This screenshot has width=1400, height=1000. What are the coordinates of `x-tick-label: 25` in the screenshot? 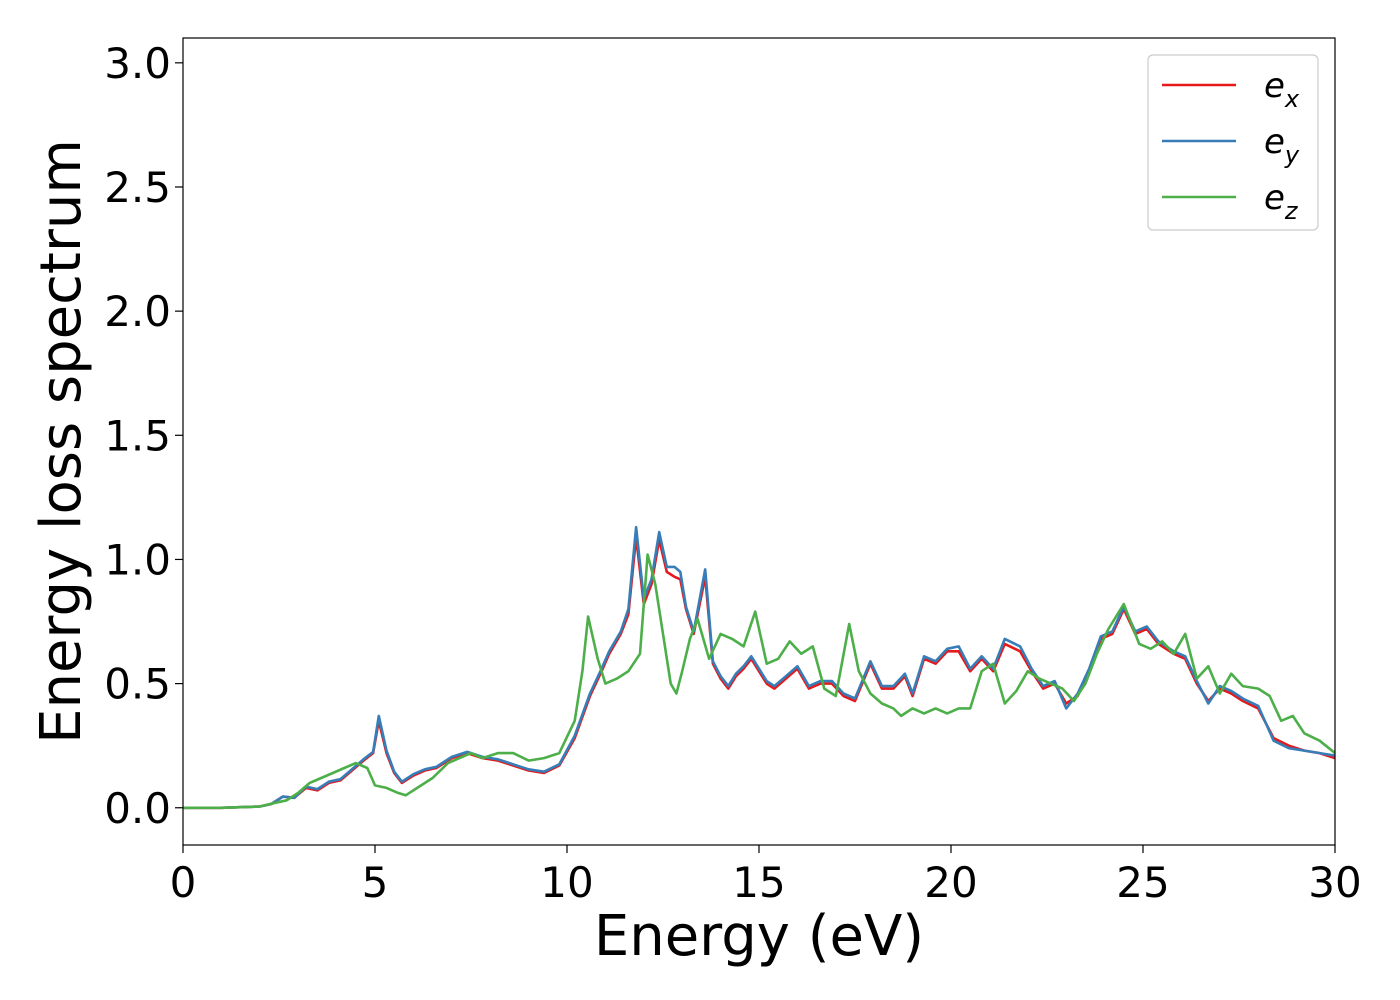 It's located at (1142, 882).